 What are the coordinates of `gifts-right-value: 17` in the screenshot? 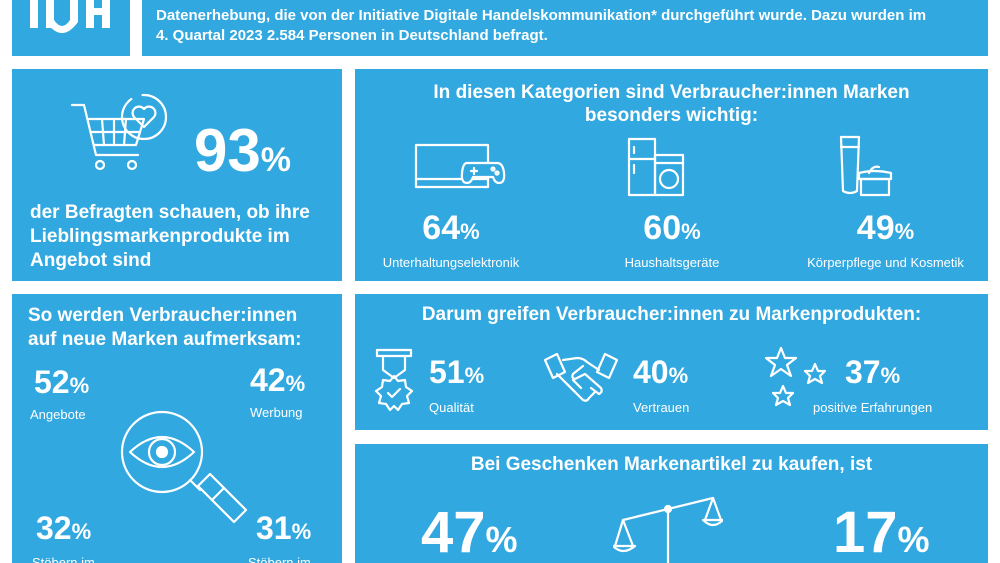 It's located at (865, 531).